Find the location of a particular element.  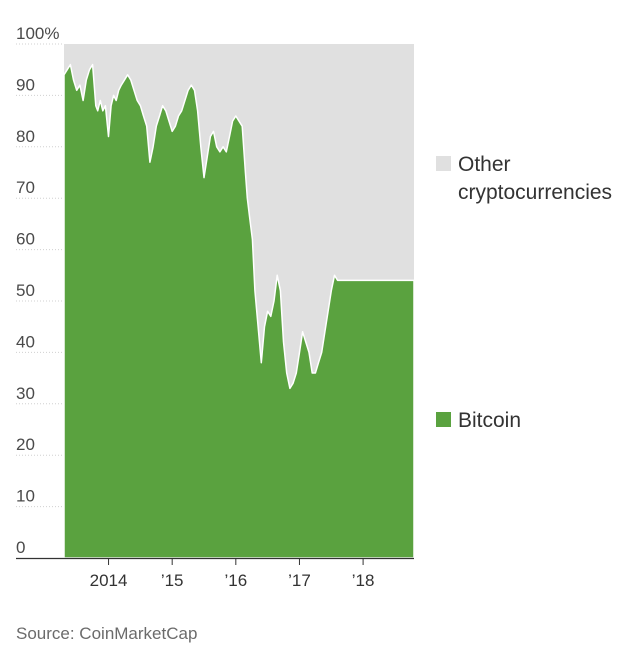

x-tick-label: ’18 is located at coordinates (363, 580).